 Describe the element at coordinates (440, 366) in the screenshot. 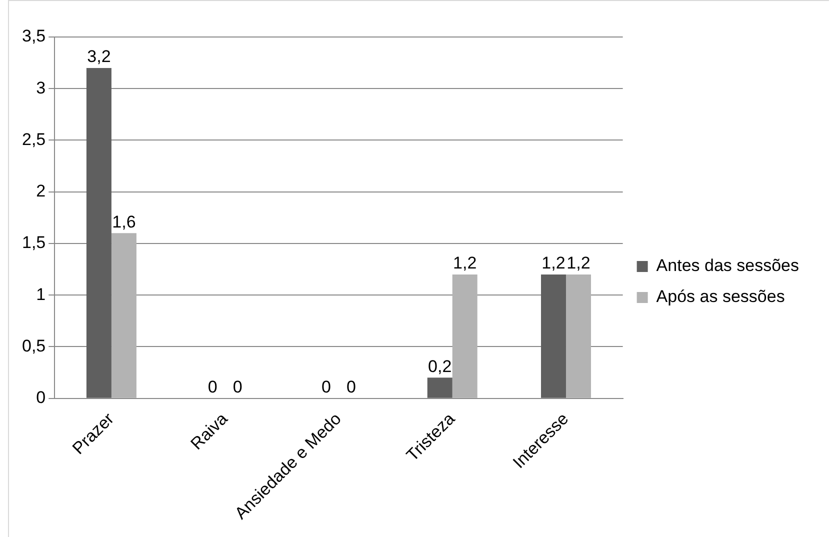

I see `data-label: 0,2` at that location.